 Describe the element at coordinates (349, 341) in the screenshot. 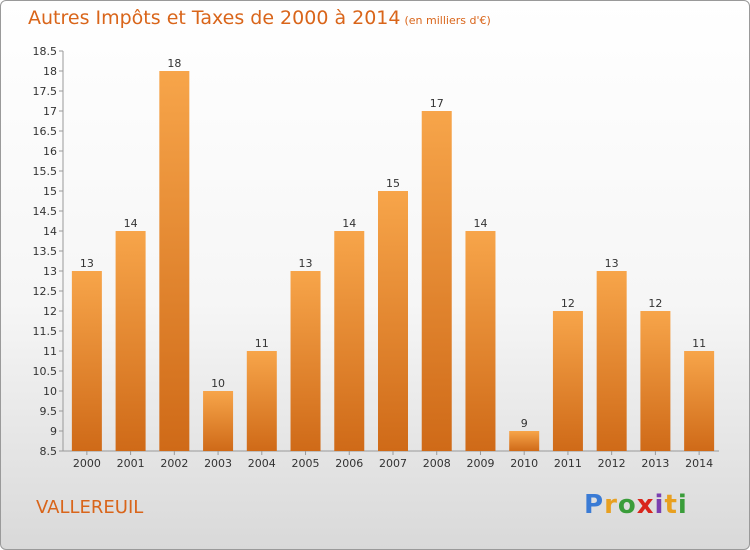

I see `bar-2006` at that location.